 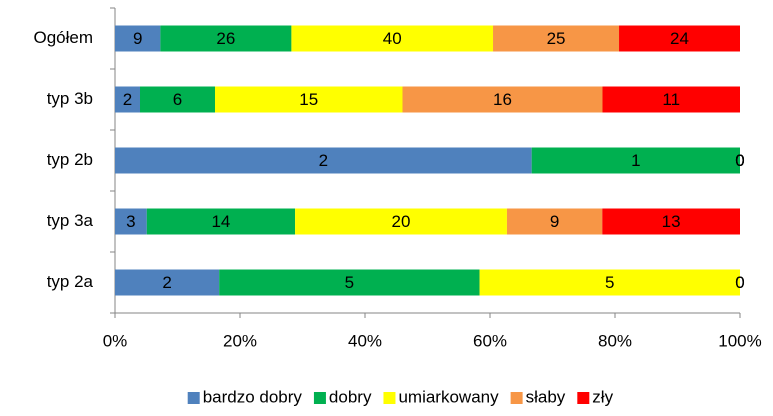 I want to click on data-label: 25, so click(x=556, y=38).